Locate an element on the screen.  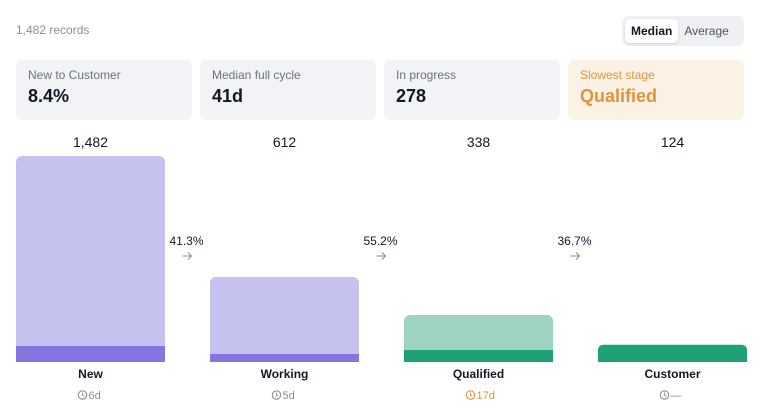
kpi-card-conversion: New to Customer 8.4% is located at coordinates (104, 90).